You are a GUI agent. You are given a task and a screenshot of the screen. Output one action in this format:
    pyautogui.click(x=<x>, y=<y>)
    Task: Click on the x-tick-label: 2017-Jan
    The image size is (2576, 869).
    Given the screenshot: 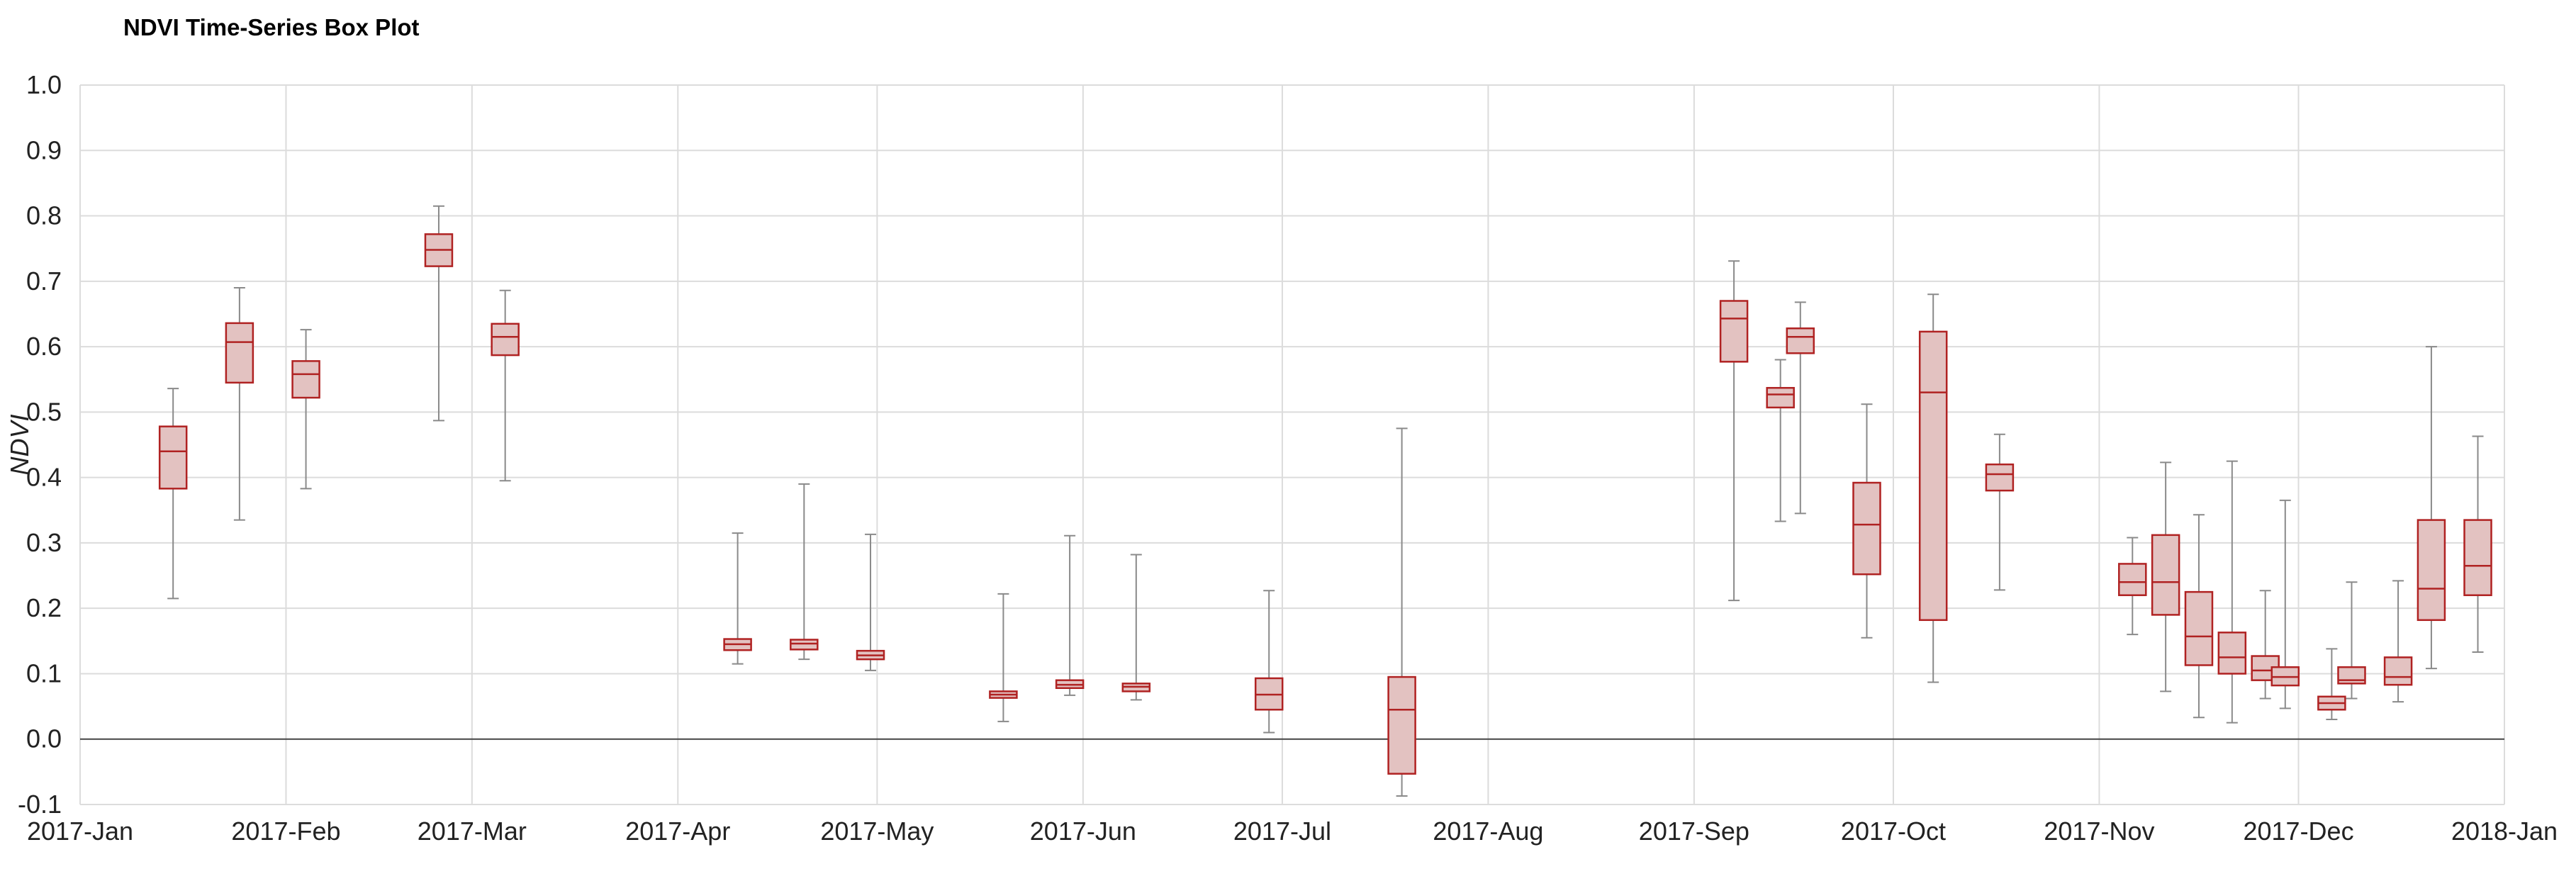 What is the action you would take?
    pyautogui.click(x=80, y=831)
    